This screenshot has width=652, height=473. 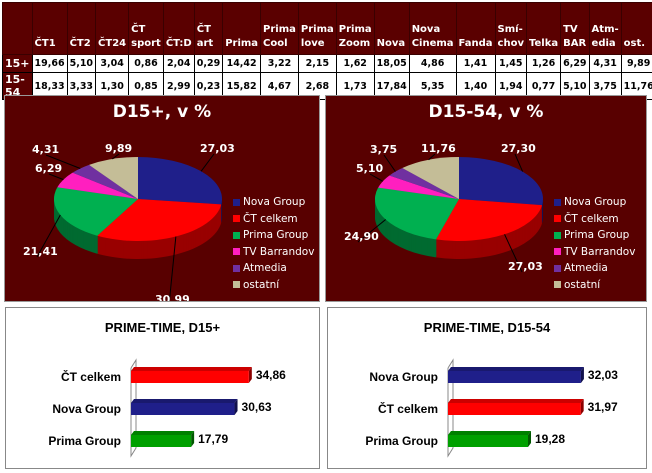 I want to click on legend-item: Atmedia, so click(x=273, y=268).